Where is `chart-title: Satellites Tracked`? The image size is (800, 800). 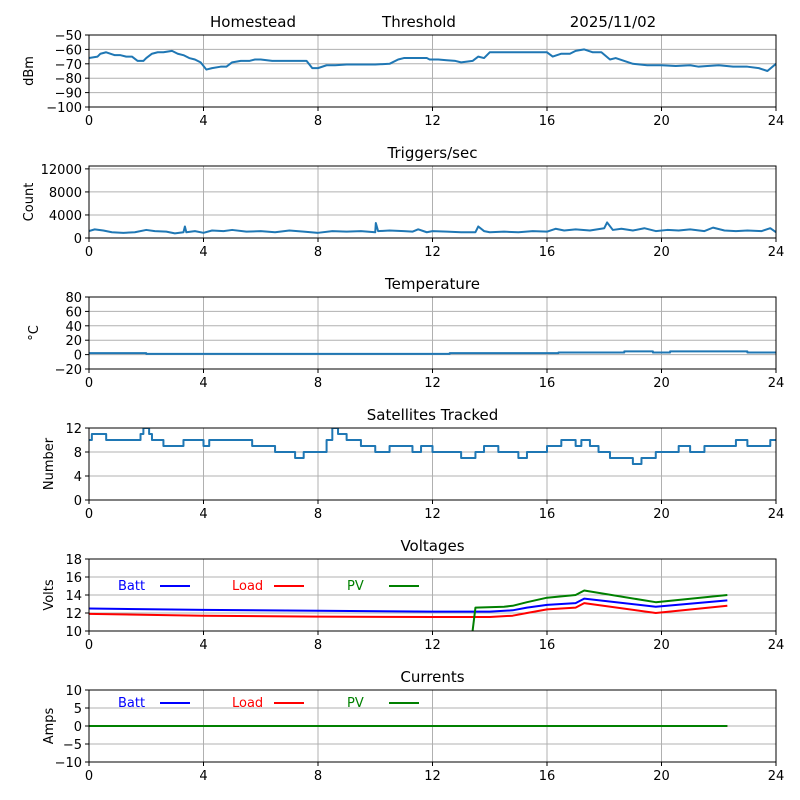 chart-title: Satellites Tracked is located at coordinates (432, 415).